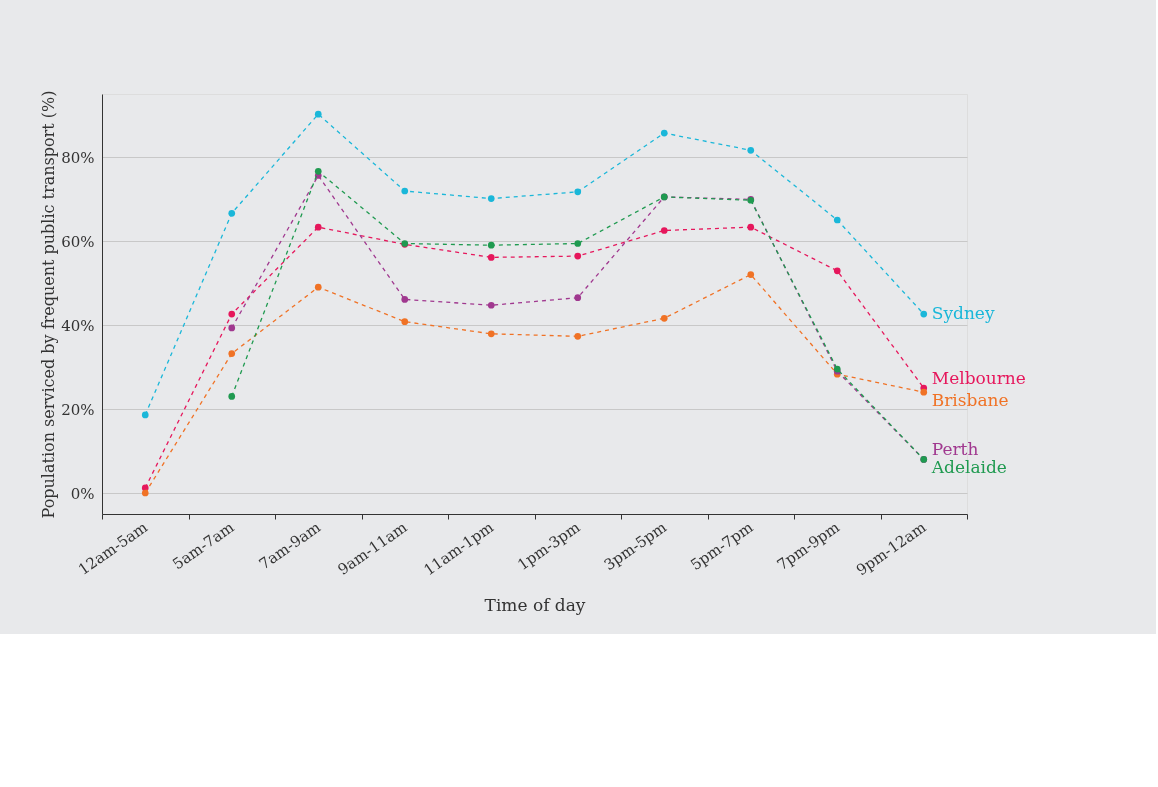  I want to click on series-label: Brisbane, so click(970, 400).